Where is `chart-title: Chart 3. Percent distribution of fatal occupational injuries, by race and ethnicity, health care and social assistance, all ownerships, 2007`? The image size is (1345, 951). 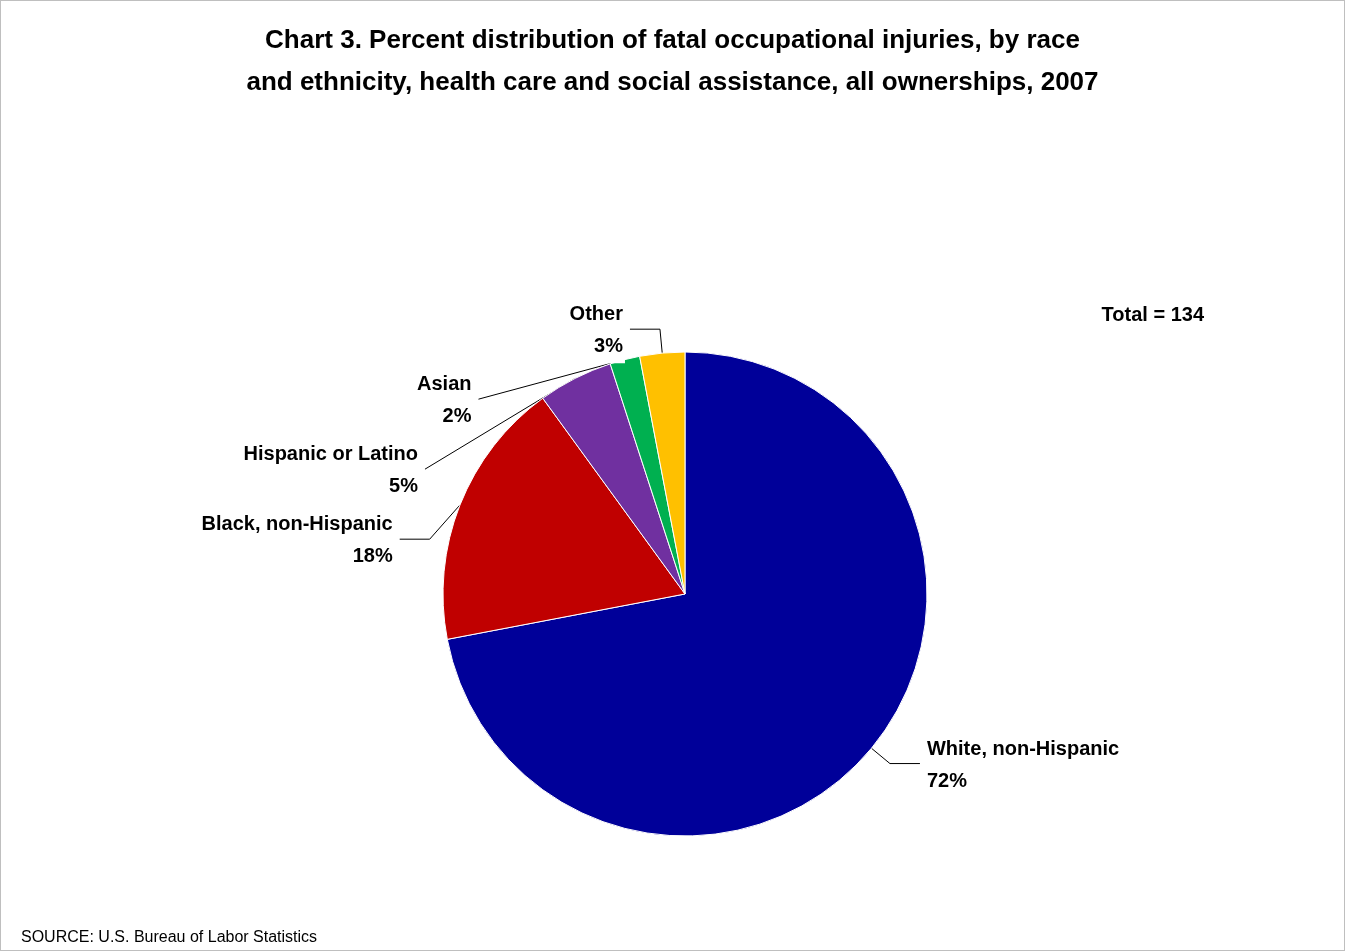 chart-title: Chart 3. Percent distribution of fatal occupational injuries, by race and ethnicity, health care and social assistance, all ownerships, 2007 is located at coordinates (672, 60).